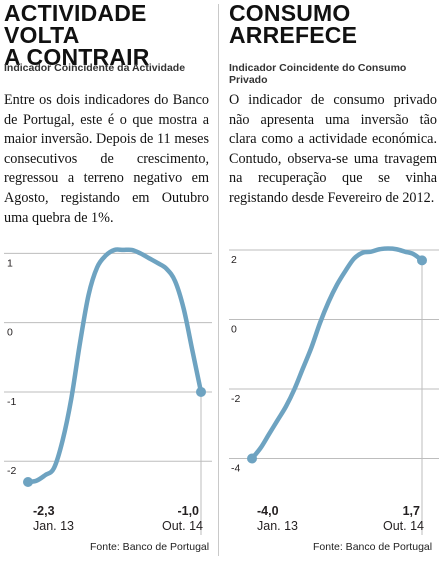 This screenshot has height=561, width=445. What do you see at coordinates (150, 547) in the screenshot?
I see `left-source: Fonte: Banco de Portugal` at bounding box center [150, 547].